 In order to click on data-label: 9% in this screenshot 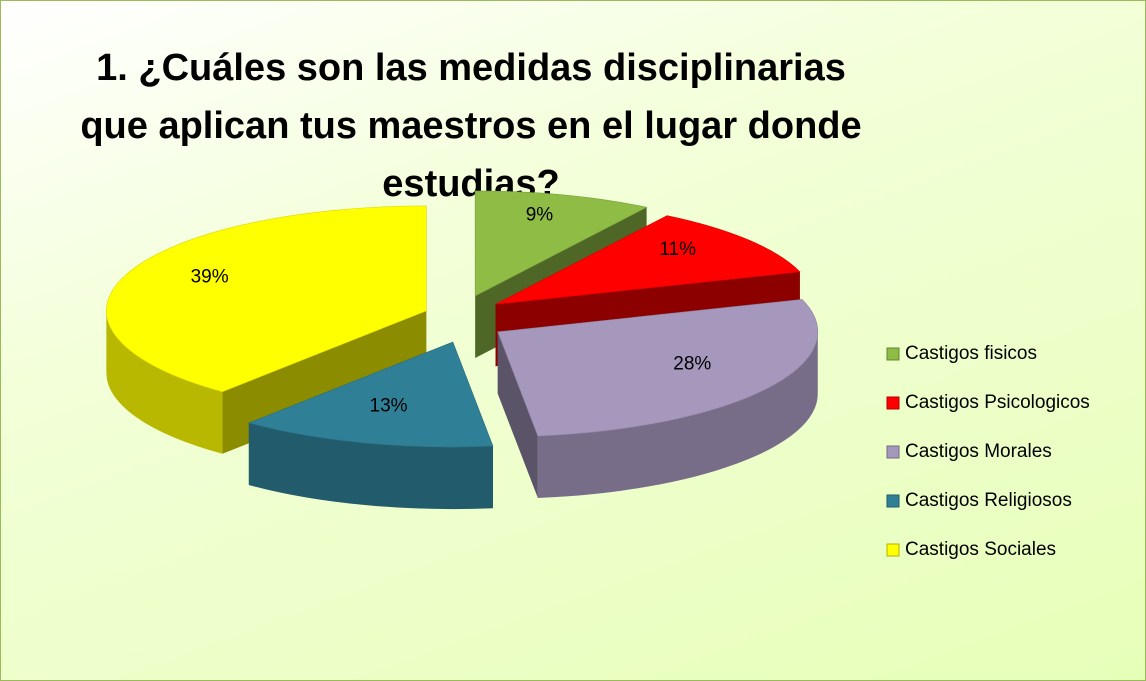, I will do `click(540, 214)`.